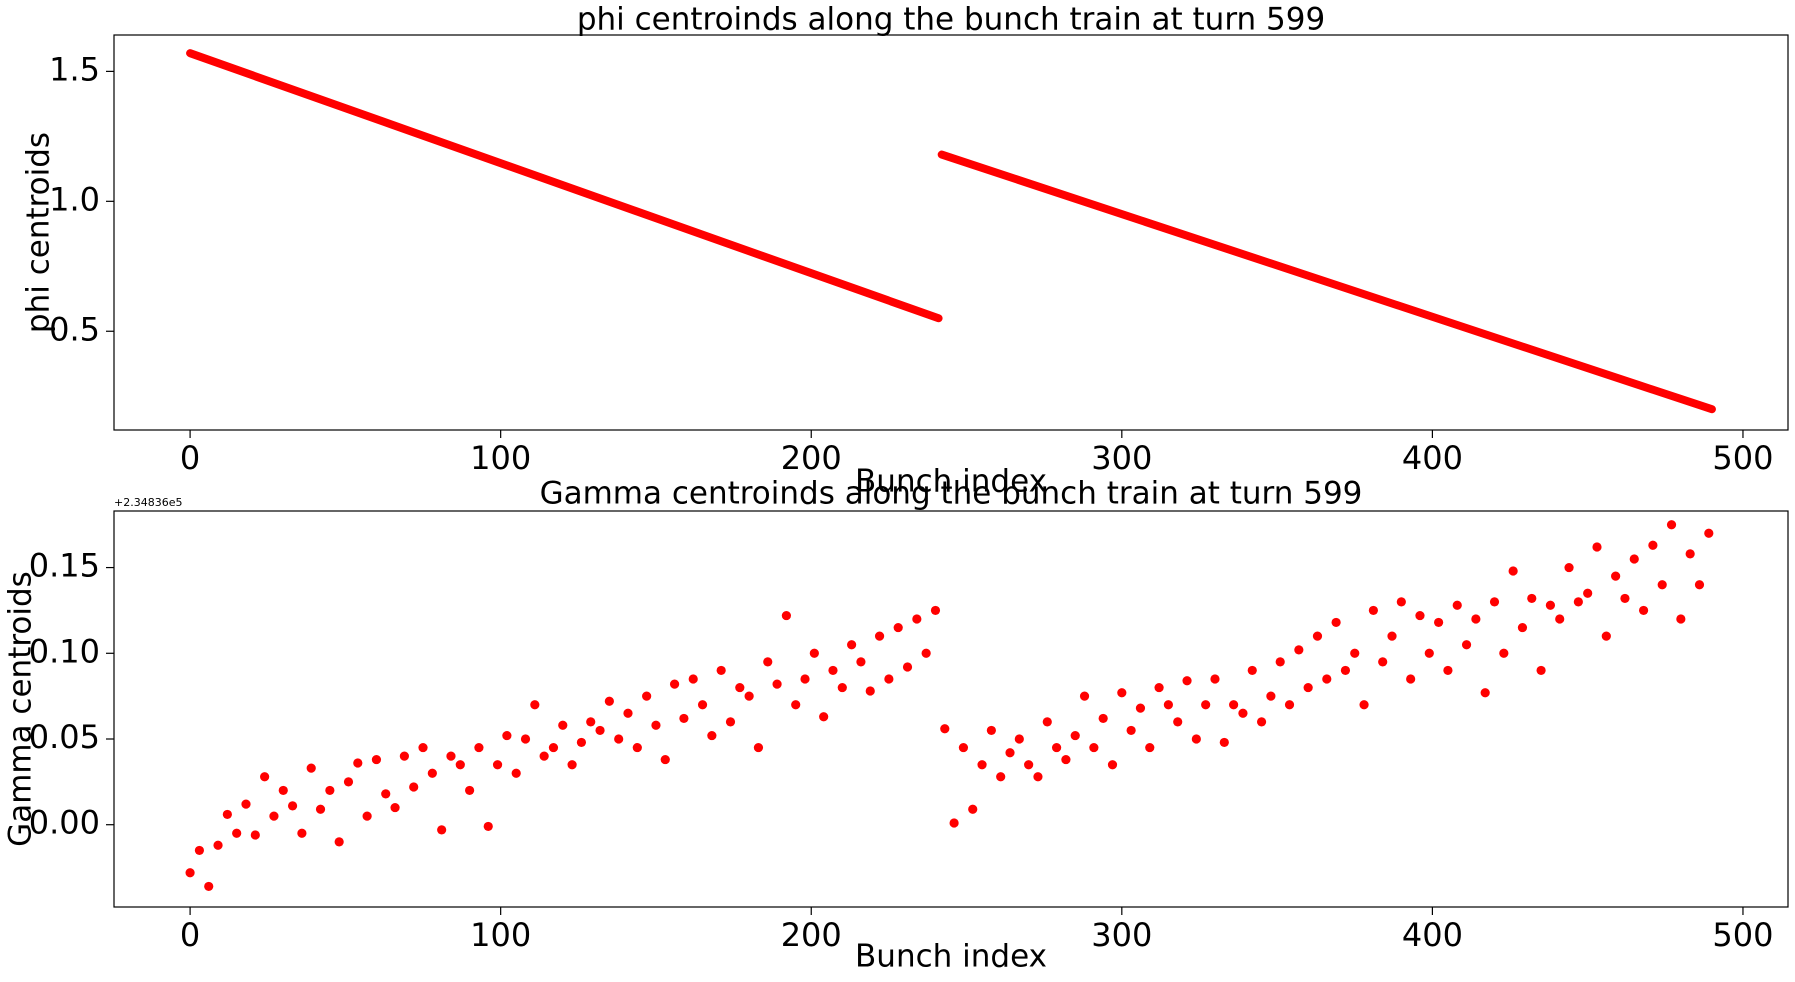 This screenshot has width=1795, height=982. I want to click on y-tick-label: 0.00, so click(64, 823).